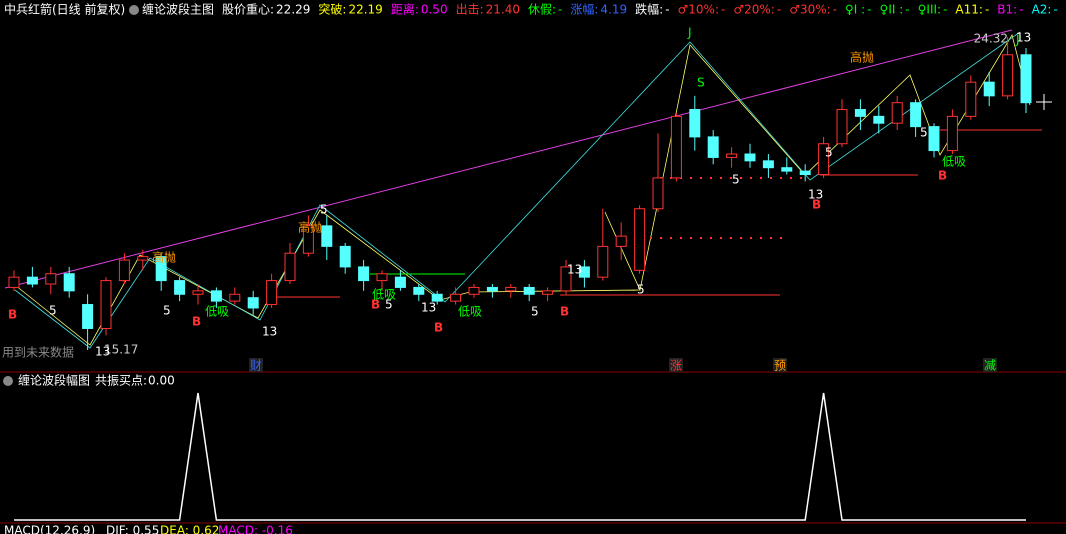  I want to click on high-price: 24.32, so click(991, 39).